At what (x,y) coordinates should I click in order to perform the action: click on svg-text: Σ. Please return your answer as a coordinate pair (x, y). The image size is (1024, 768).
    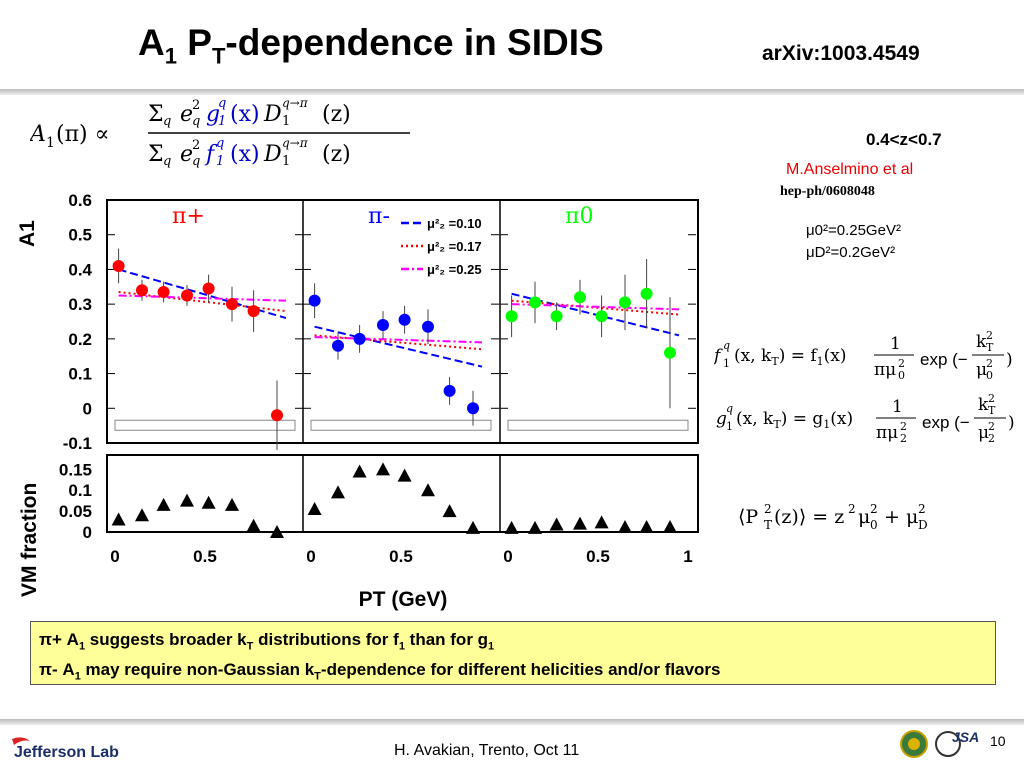
    Looking at the image, I should click on (156, 154).